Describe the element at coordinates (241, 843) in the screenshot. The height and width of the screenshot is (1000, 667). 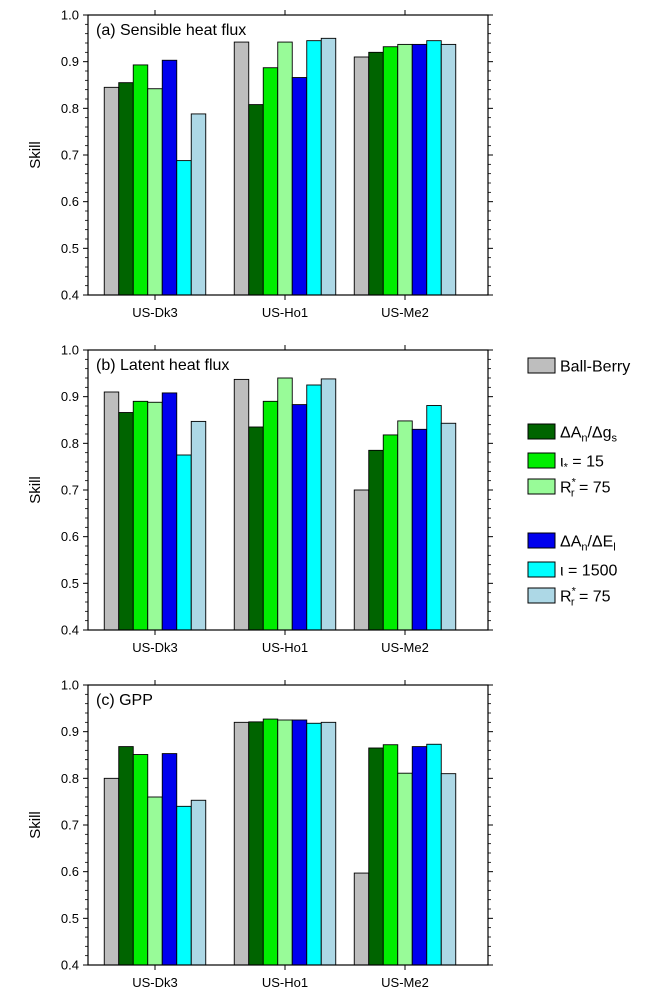
I see `bar-panel3-cat2-series1` at that location.